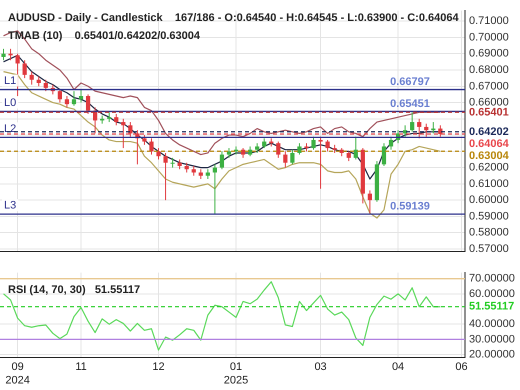 This screenshot has width=520, height=390. I want to click on ref-line-label: L1, so click(10, 81).